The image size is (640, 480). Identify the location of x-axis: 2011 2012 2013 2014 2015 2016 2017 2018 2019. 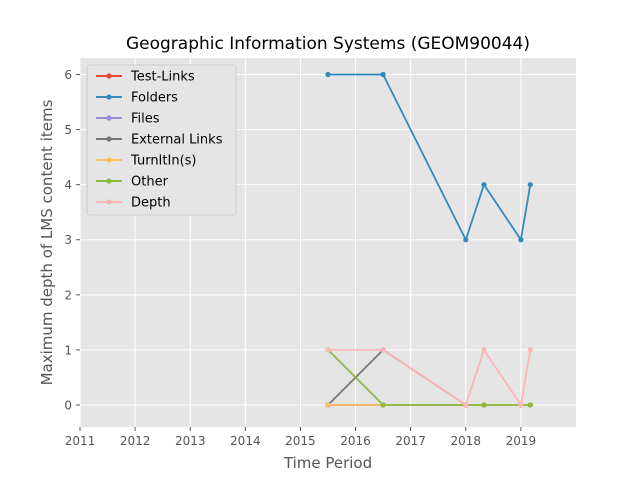
(300, 437).